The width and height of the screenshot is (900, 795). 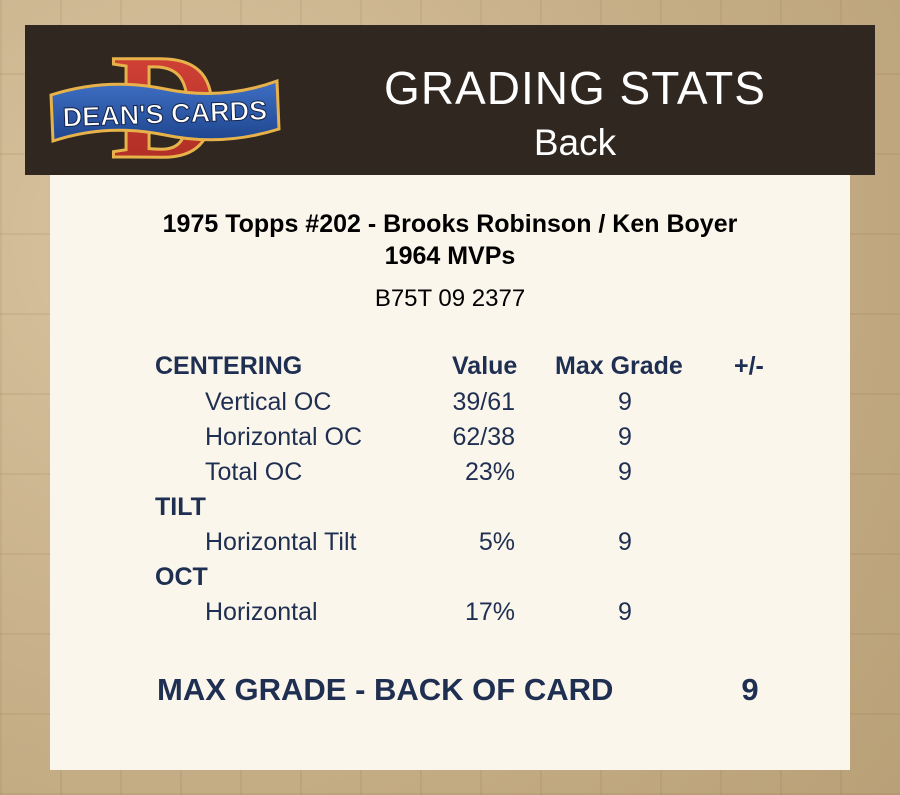 What do you see at coordinates (619, 366) in the screenshot?
I see `column-header-max-grade: Max Grade` at bounding box center [619, 366].